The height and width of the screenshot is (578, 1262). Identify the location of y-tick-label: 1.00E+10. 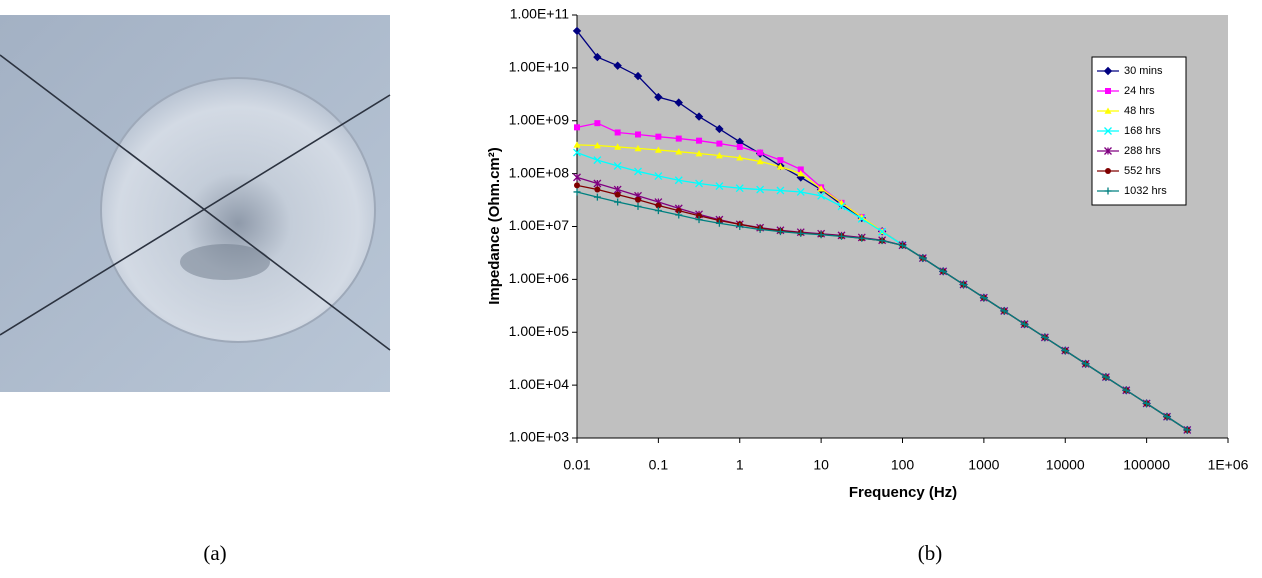
(539, 67).